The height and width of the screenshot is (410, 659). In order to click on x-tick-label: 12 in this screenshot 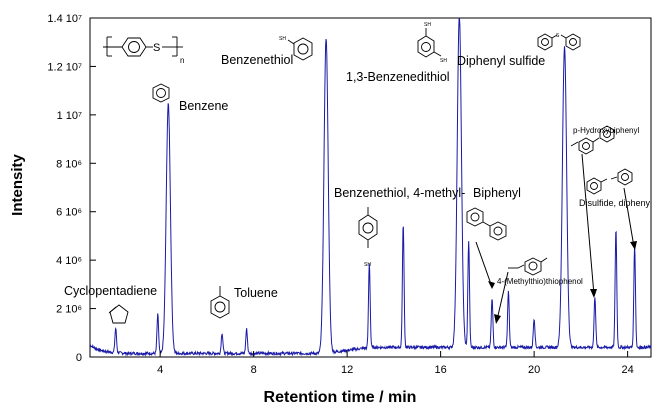, I will do `click(347, 370)`.